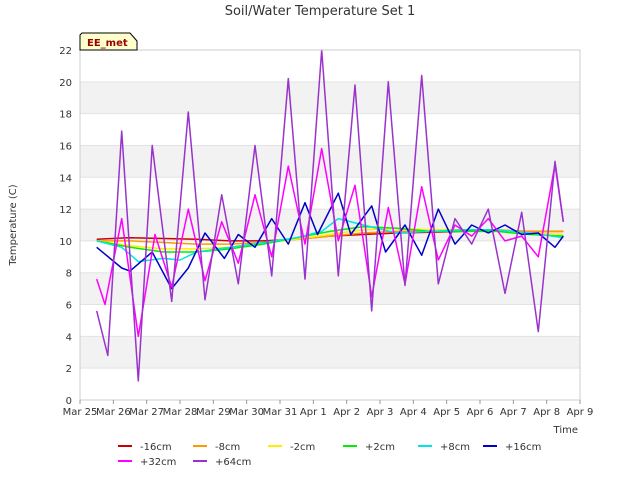 The width and height of the screenshot is (640, 484). Describe the element at coordinates (513, 412) in the screenshot. I see `x-tick-label: Apr 7` at that location.